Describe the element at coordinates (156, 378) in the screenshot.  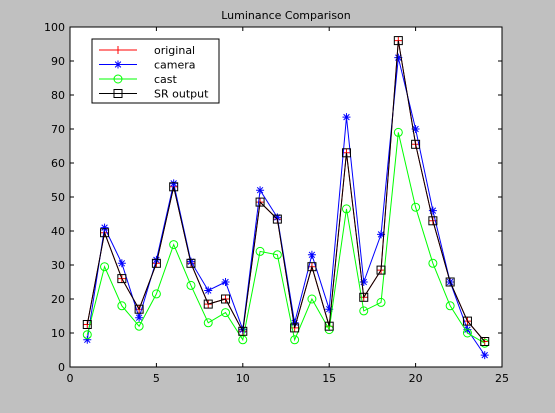
I see `x-tick-label: 5` at that location.